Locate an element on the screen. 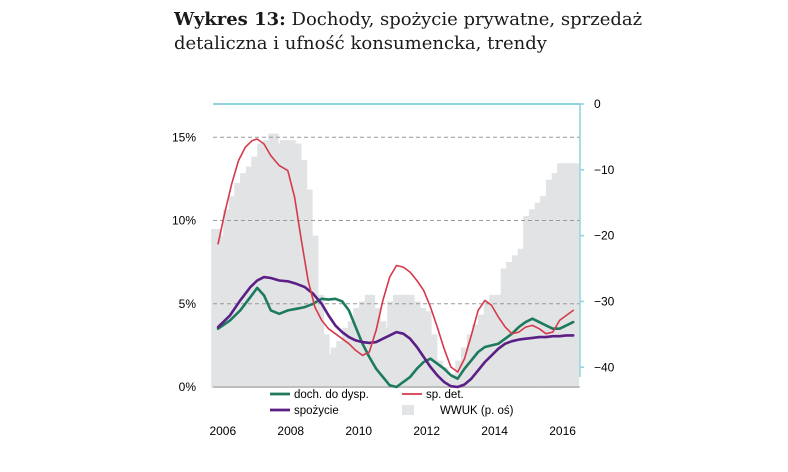 The height and width of the screenshot is (472, 788). x-tick-label: 2010 is located at coordinates (358, 431).